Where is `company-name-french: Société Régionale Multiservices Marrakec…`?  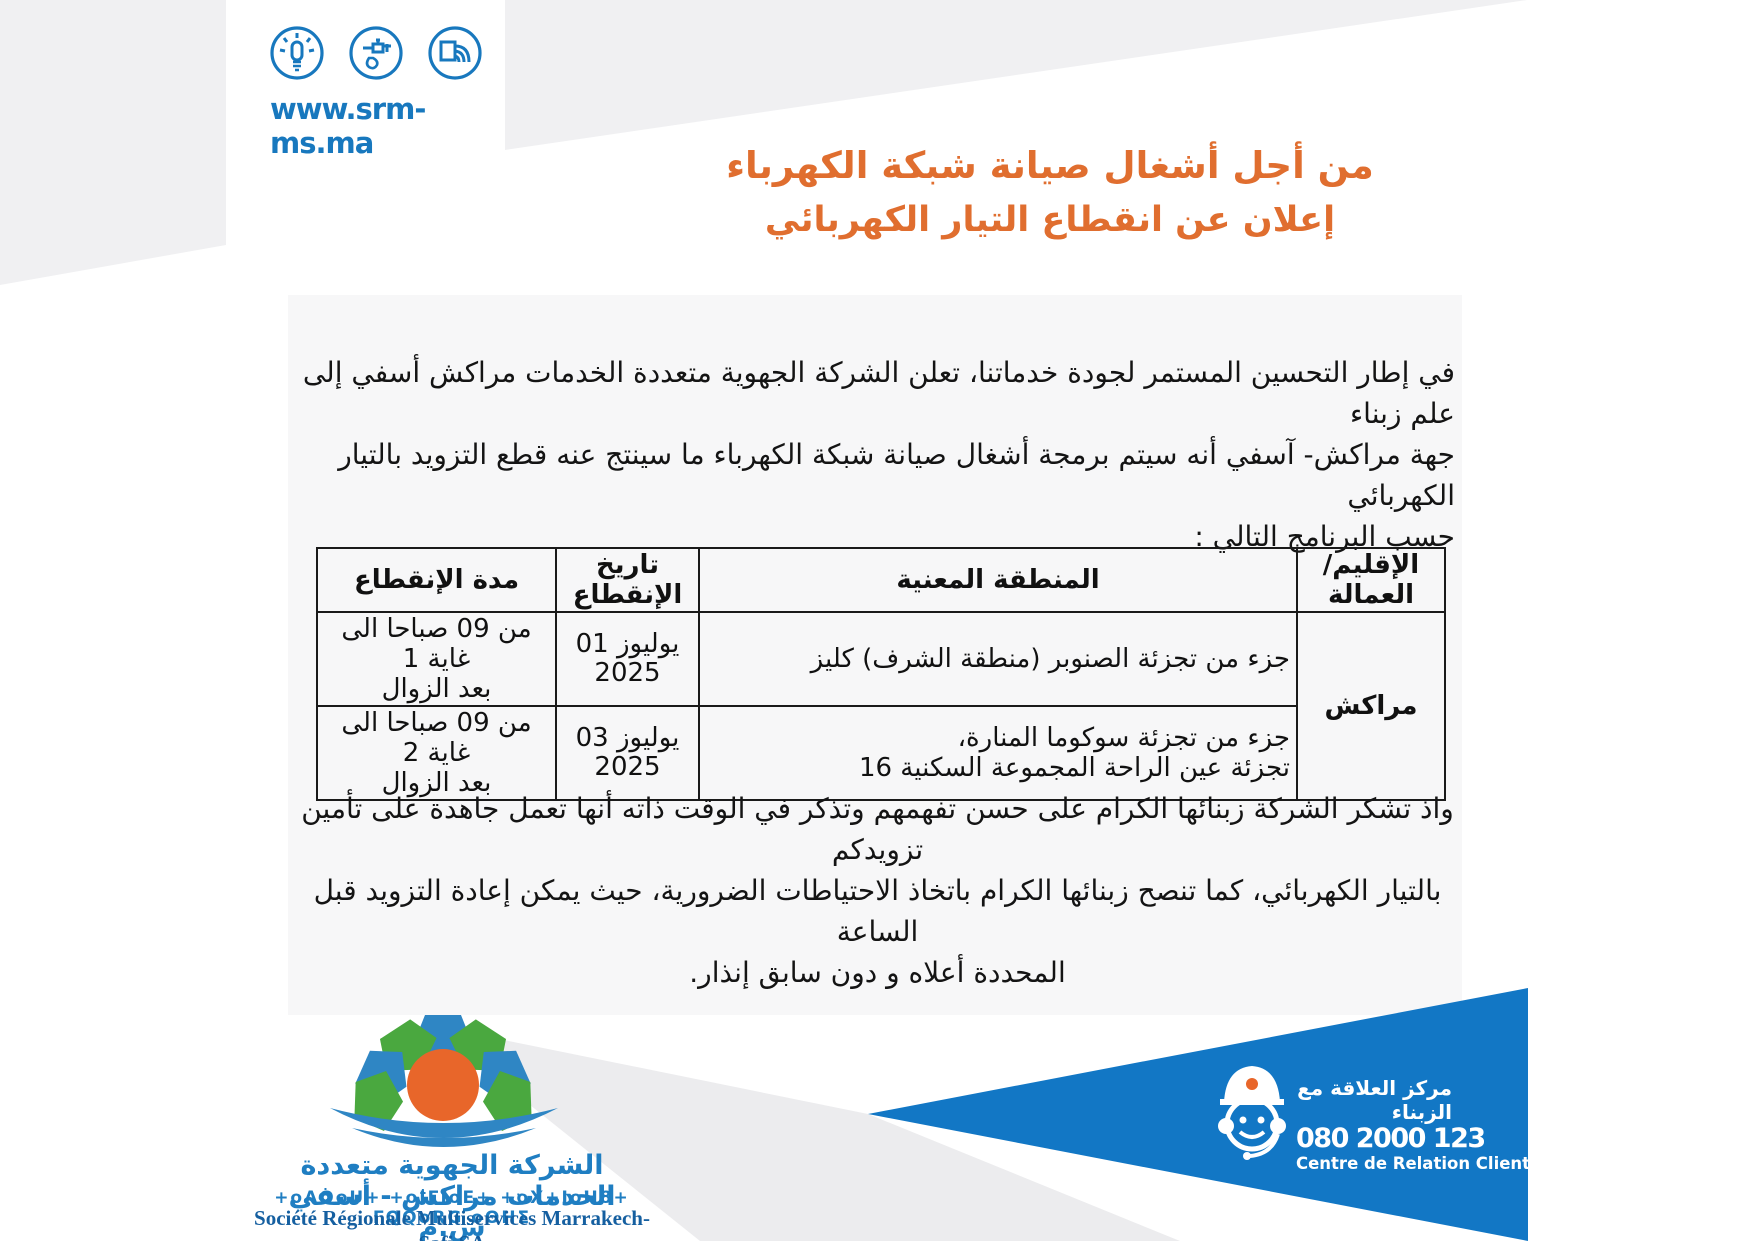 company-name-french: Société Régionale Multiservices Marrakec… is located at coordinates (452, 1223).